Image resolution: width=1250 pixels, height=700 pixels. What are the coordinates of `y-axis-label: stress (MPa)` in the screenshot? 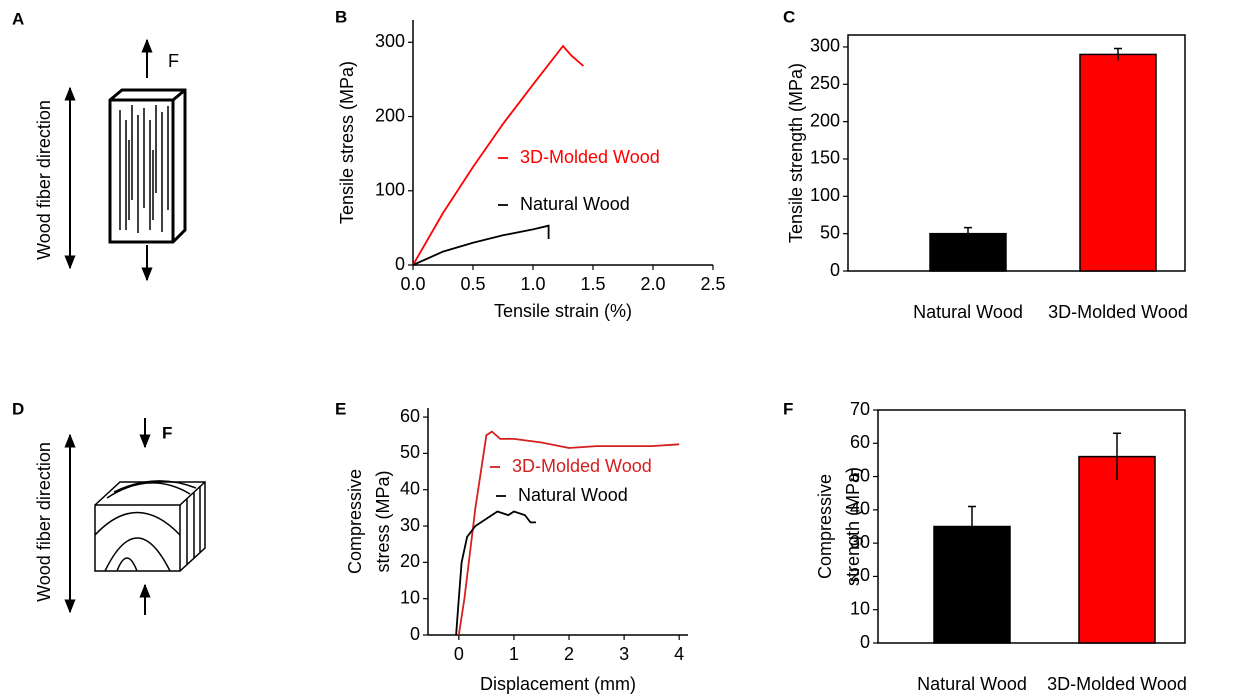 It's located at (383, 521).